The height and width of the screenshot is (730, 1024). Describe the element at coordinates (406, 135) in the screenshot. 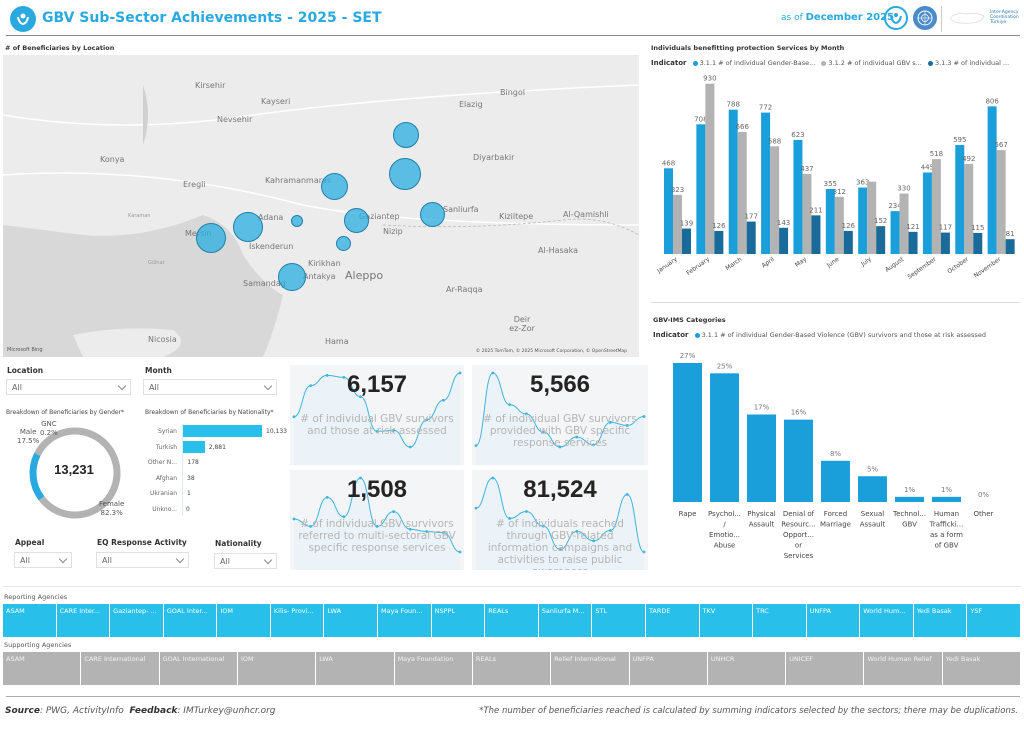

I see `map-bubble-malatya` at that location.